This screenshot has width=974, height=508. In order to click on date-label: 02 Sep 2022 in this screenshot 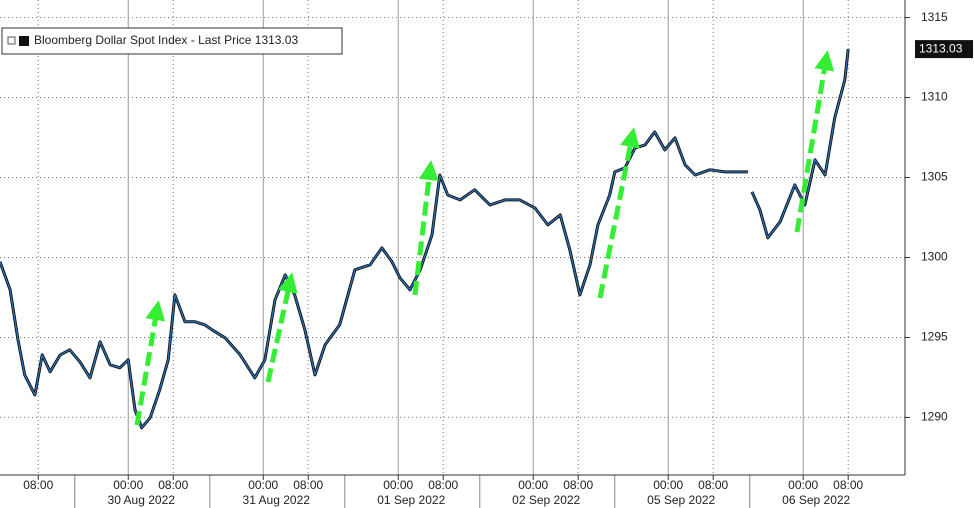, I will do `click(546, 500)`.